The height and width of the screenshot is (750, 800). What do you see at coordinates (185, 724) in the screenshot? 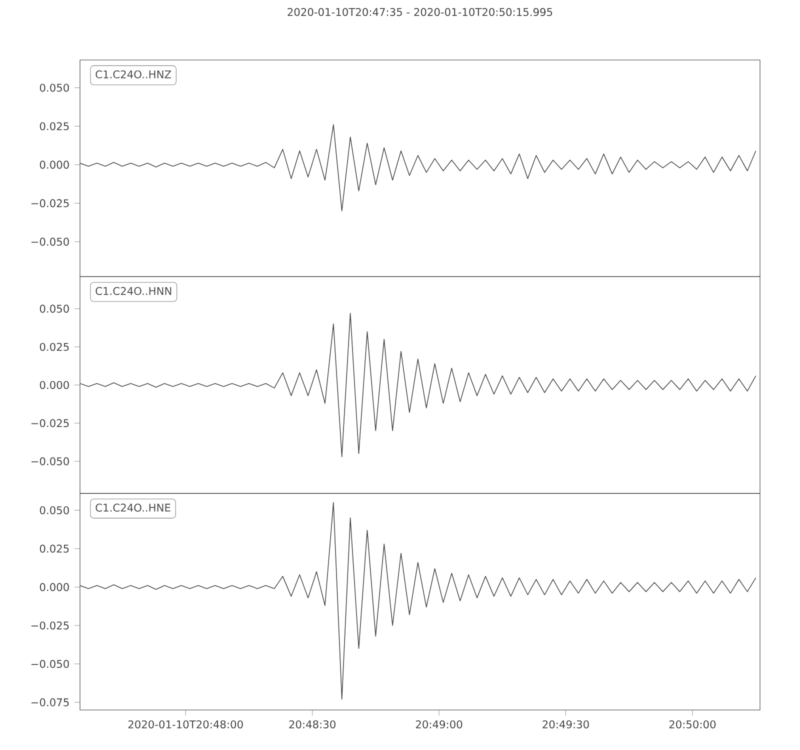
I see `x-tick-label: 2020-01-10T20:48:00` at bounding box center [185, 724].